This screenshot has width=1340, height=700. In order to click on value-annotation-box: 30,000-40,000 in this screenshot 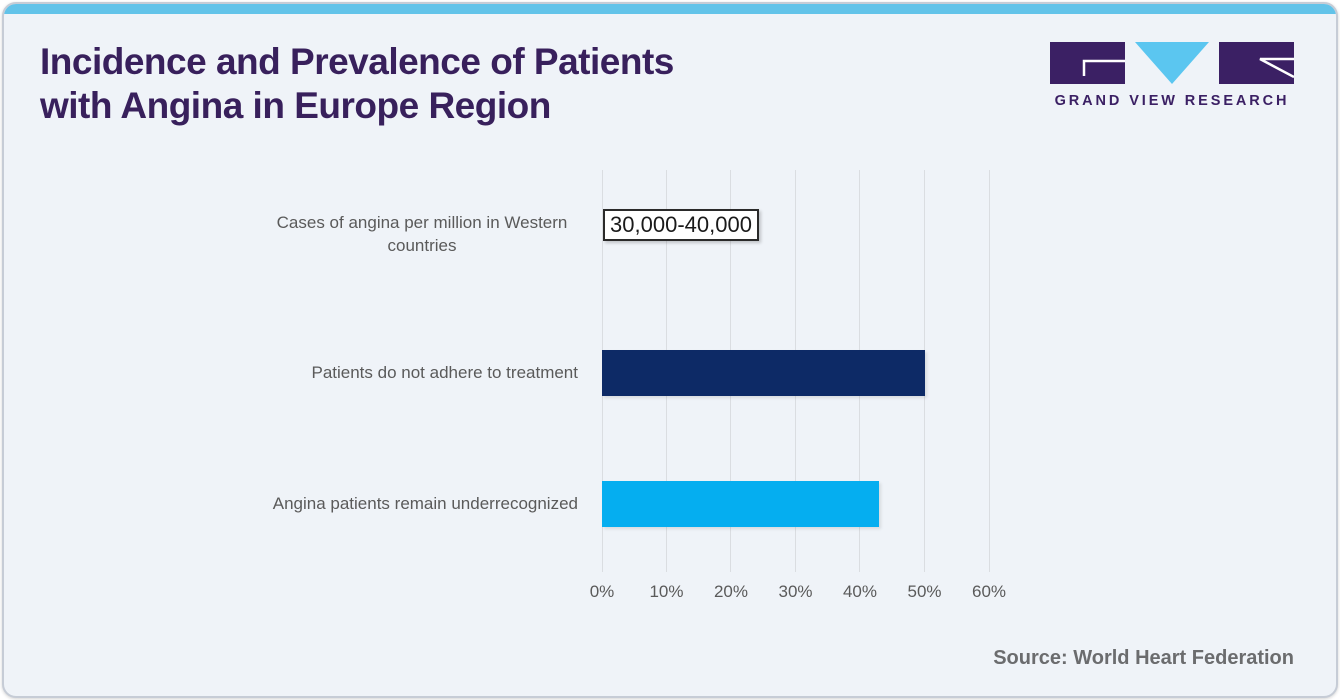, I will do `click(681, 225)`.